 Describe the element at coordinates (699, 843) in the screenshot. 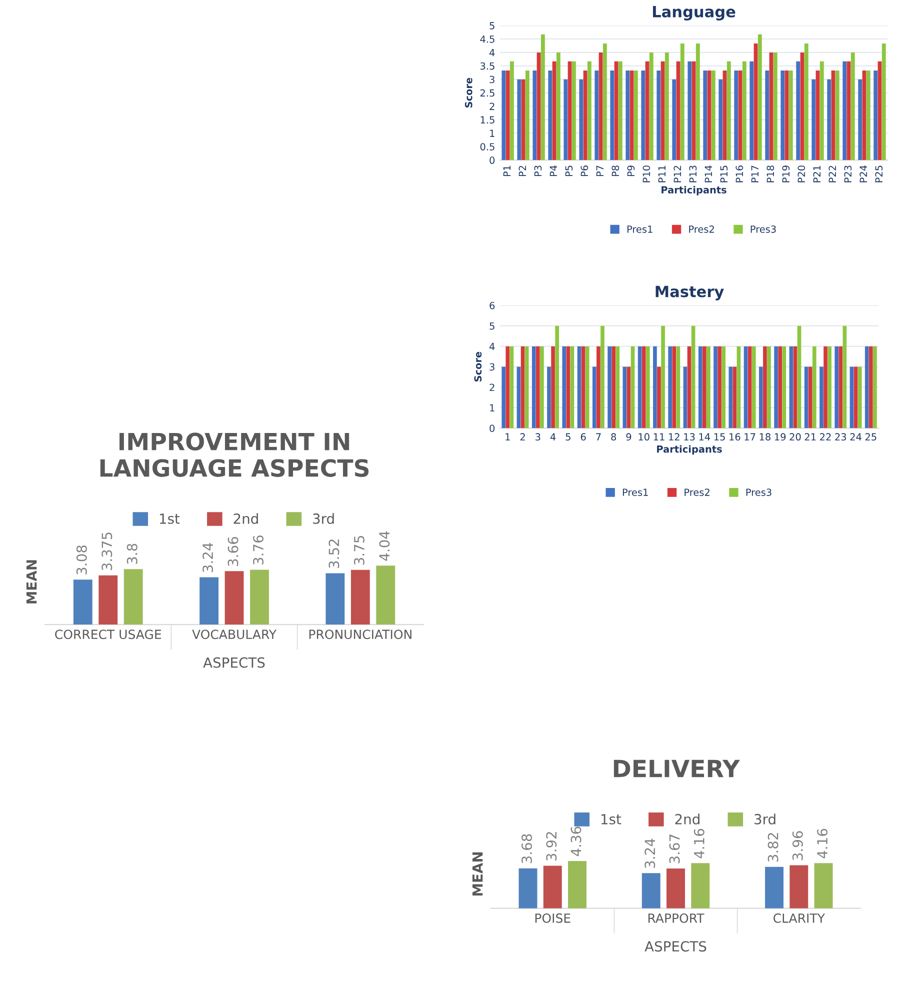

I see `data-label: 4.16` at that location.